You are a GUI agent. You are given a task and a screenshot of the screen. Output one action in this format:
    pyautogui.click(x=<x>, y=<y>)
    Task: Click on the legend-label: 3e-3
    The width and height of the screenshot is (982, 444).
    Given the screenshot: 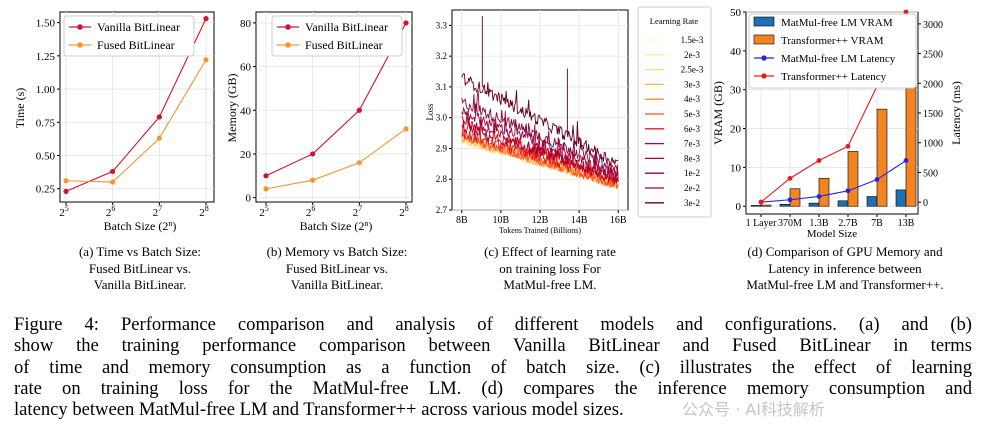 What is the action you would take?
    pyautogui.click(x=692, y=84)
    